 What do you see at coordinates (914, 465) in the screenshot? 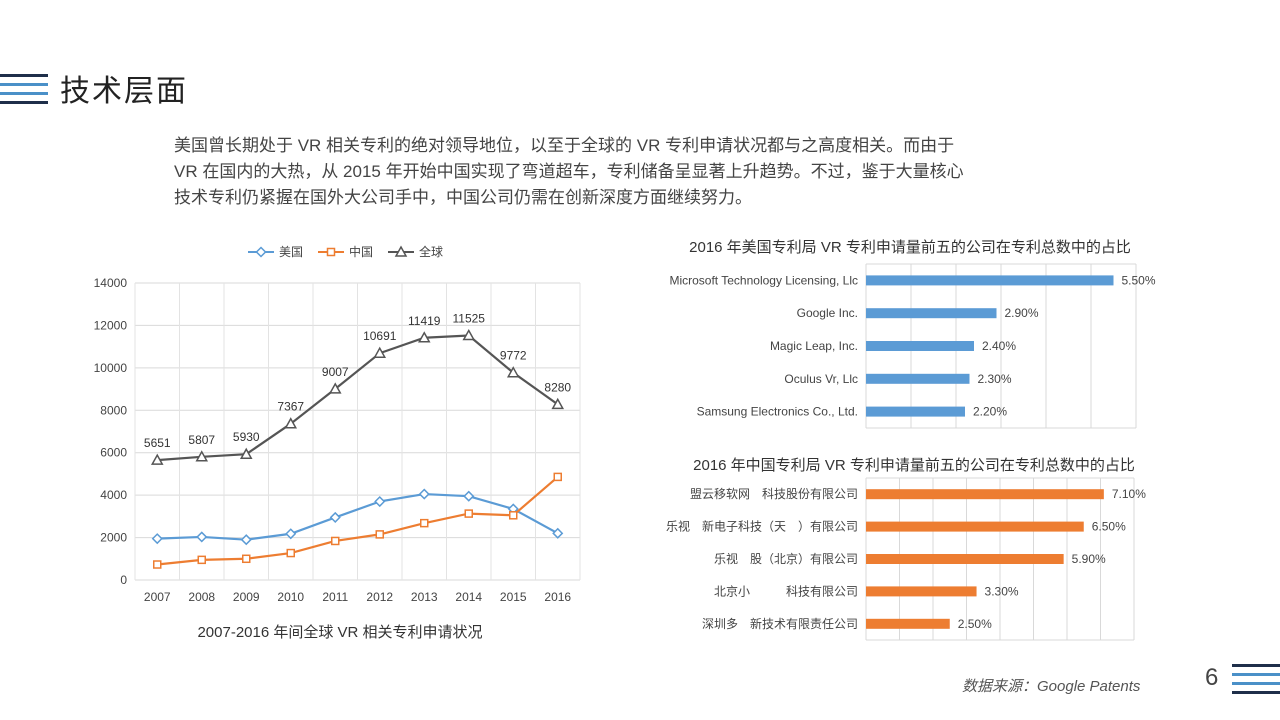
I see `cn-bar-chart-title: 2016 年中国专利局 VR 专利申请量前五的公司在专利总数中的占比` at bounding box center [914, 465].